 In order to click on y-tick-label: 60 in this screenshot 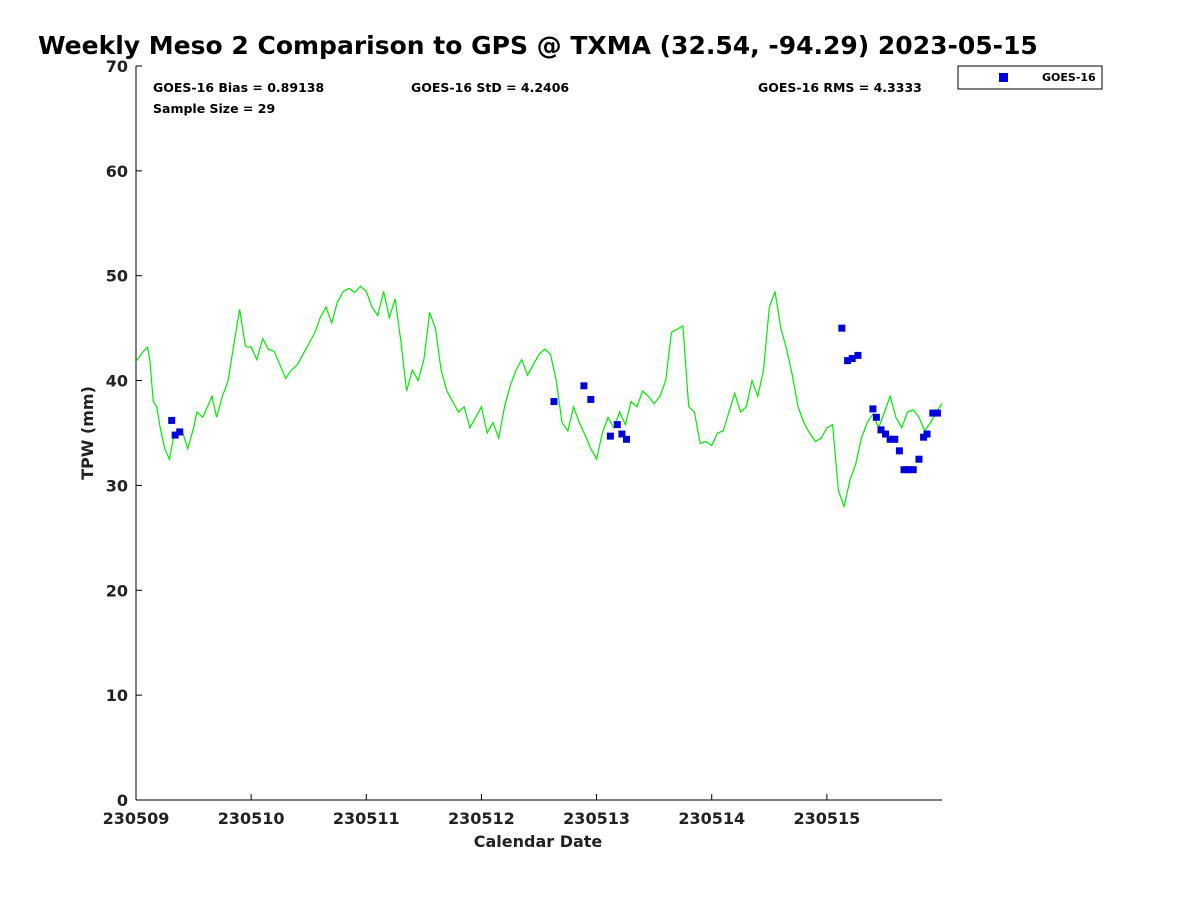, I will do `click(117, 171)`.